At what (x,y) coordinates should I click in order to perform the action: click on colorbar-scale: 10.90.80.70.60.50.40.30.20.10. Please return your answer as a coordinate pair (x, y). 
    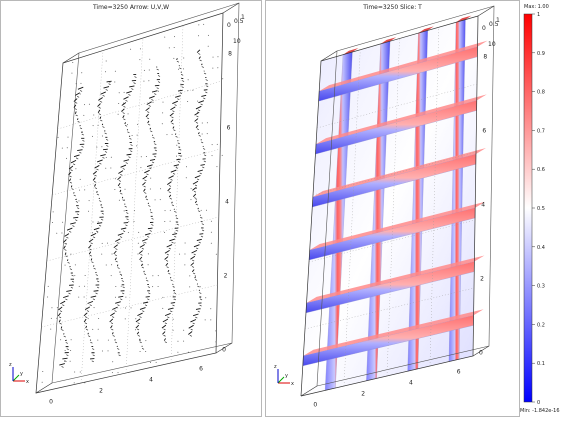
    Looking at the image, I should click on (543, 208).